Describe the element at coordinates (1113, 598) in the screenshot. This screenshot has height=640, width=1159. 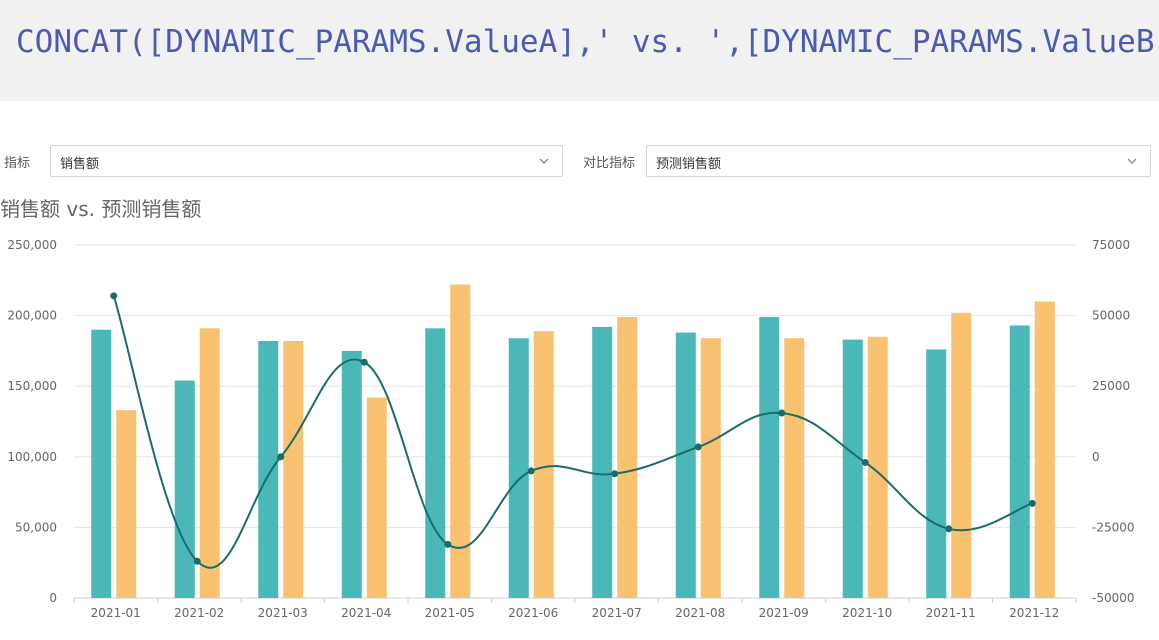
I see `y-right-tick-label: -50000` at that location.